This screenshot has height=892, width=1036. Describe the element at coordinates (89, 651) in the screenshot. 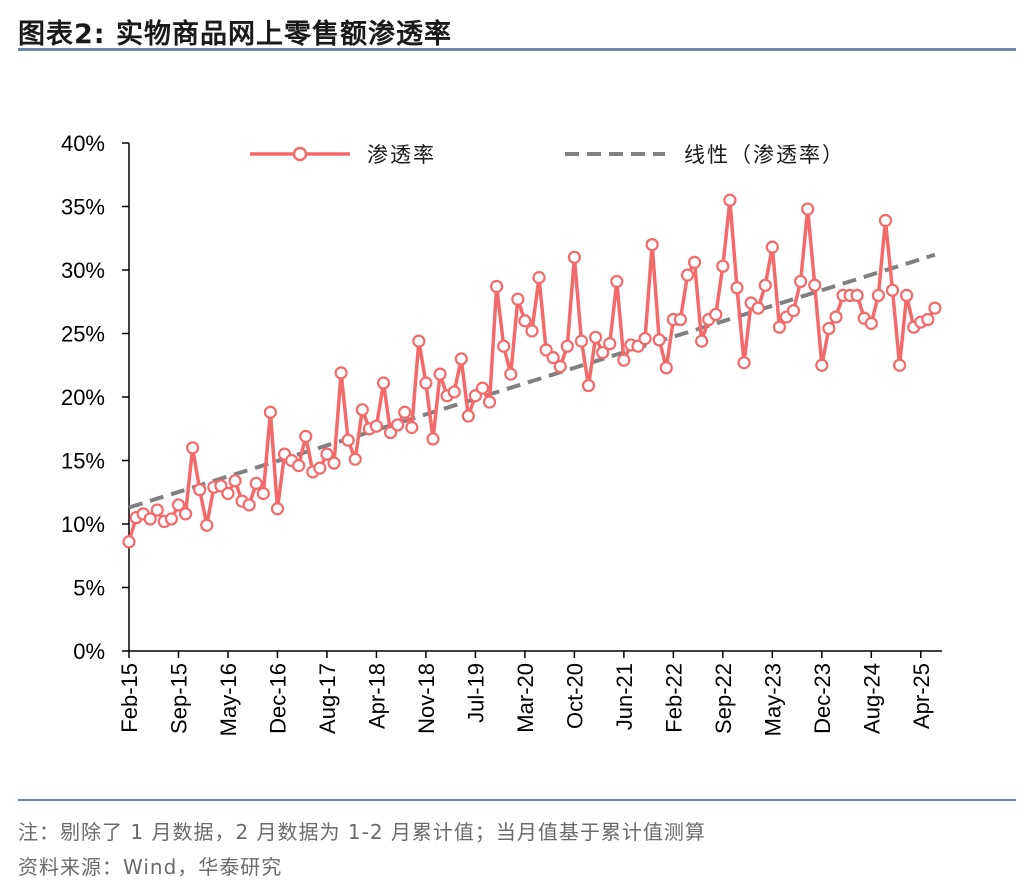

I see `y-tick-label: 0%` at that location.